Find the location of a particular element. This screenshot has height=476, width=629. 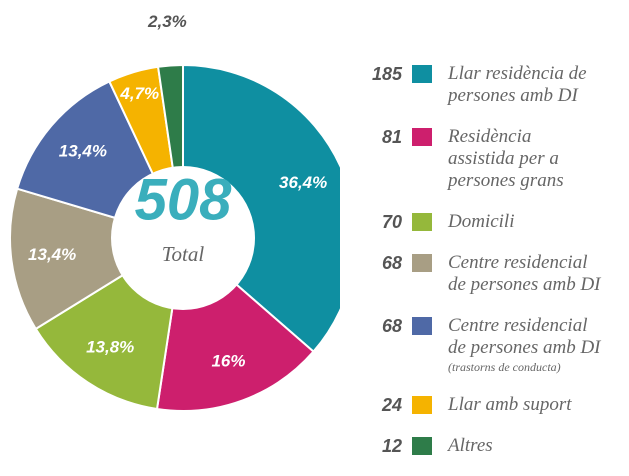

legend-label: Llar residència de persones amb DI is located at coordinates (517, 84).